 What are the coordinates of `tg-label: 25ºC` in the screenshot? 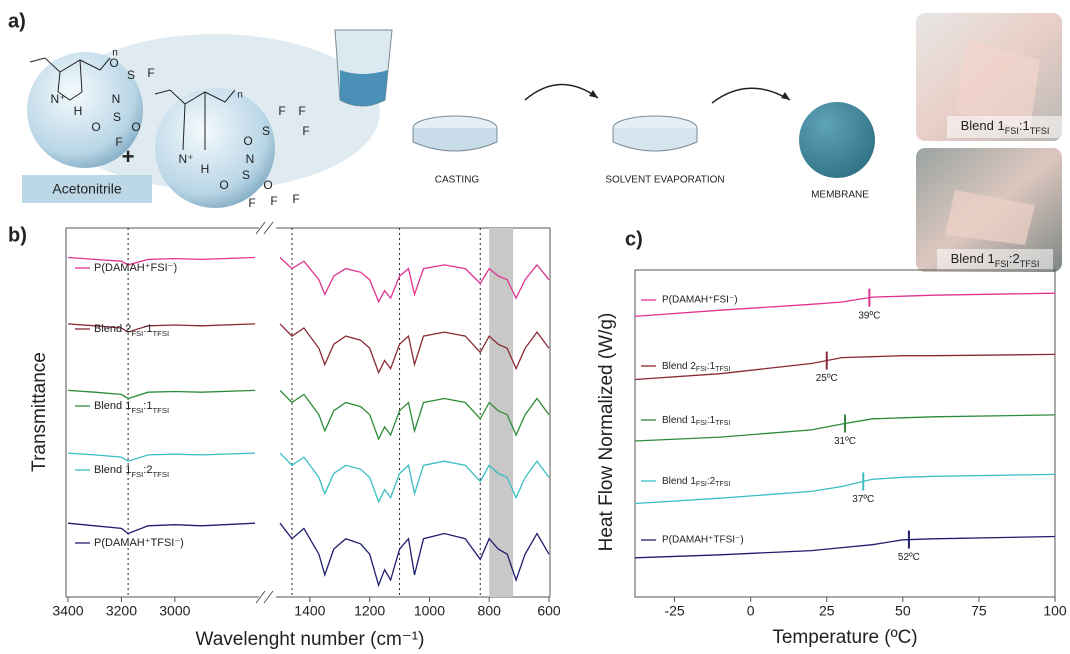 It's located at (827, 378).